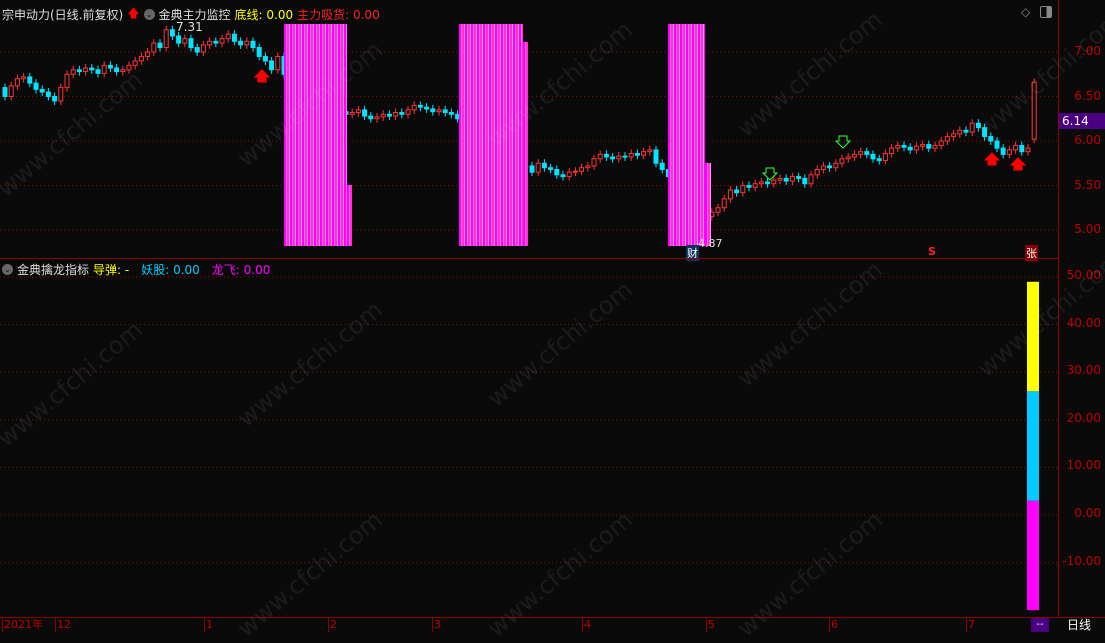 The height and width of the screenshot is (643, 1105). I want to click on indicator-value-missile: 导弹: -, so click(111, 270).